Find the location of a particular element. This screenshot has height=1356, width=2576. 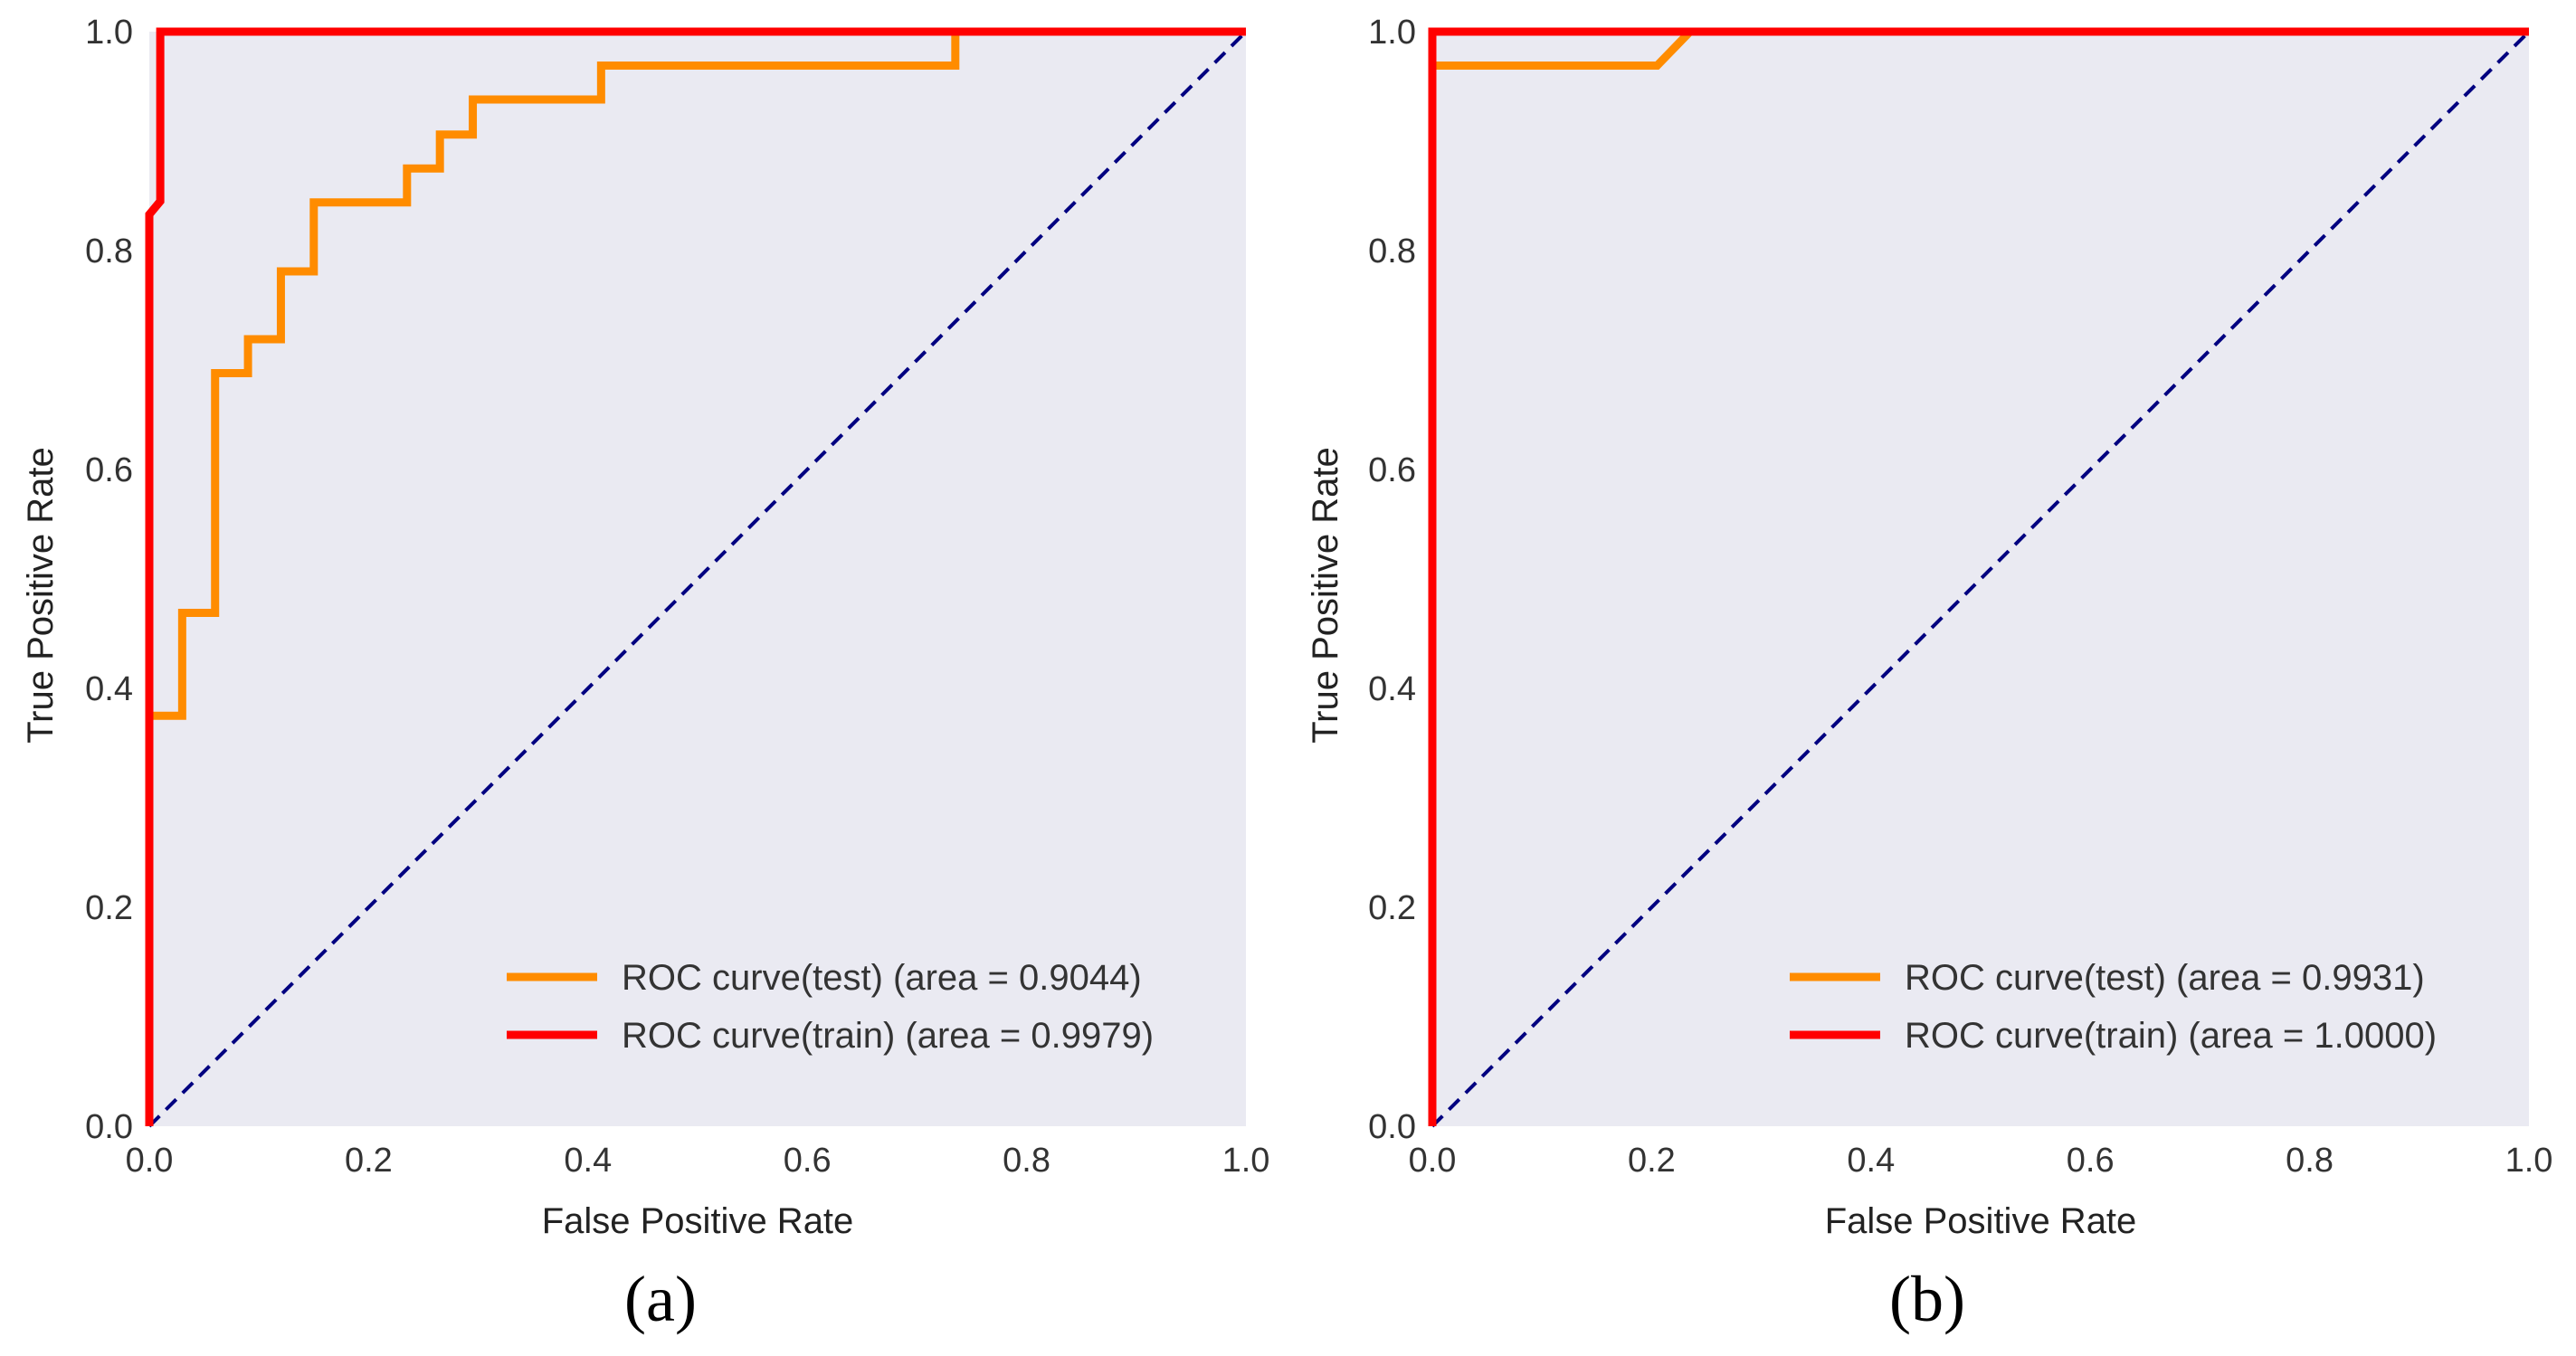

panel-label: (b) is located at coordinates (1927, 1299).